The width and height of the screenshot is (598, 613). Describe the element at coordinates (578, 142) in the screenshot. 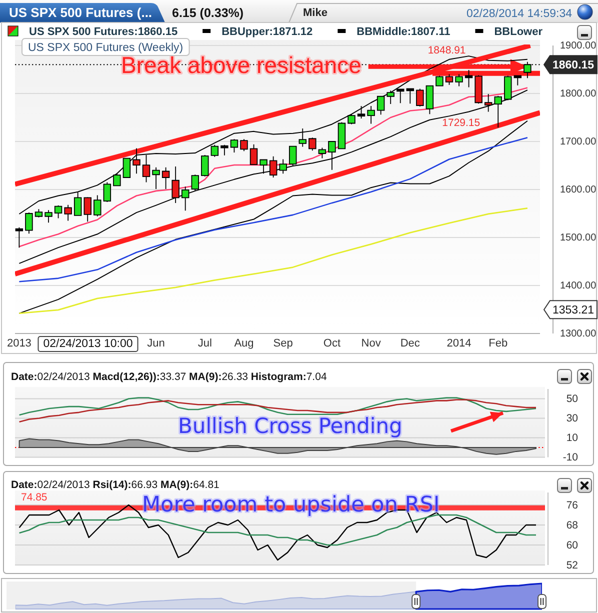

I see `y-tick-label: 1700.00` at that location.